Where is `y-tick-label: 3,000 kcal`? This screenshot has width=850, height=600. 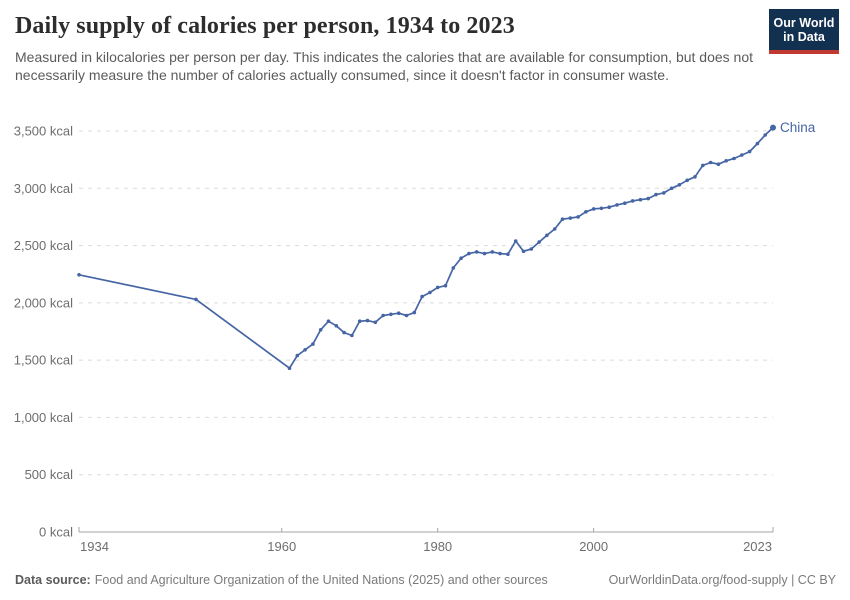
y-tick-label: 3,000 kcal is located at coordinates (43, 188).